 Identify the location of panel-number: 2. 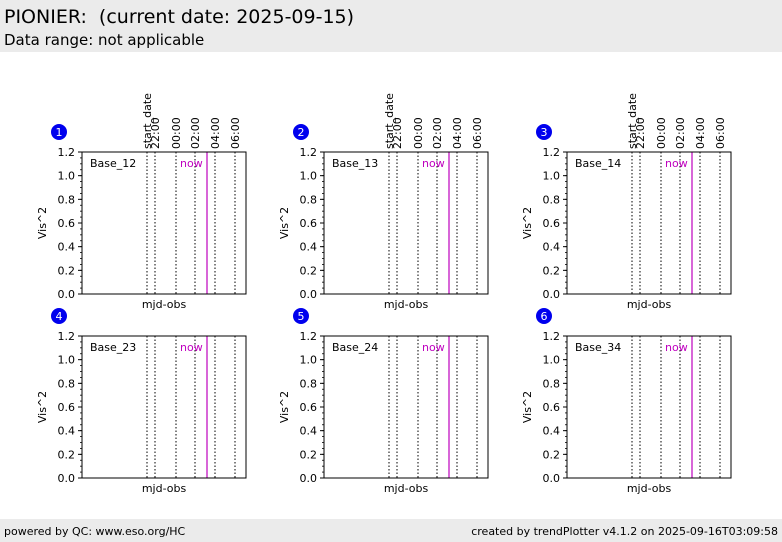
(301, 132).